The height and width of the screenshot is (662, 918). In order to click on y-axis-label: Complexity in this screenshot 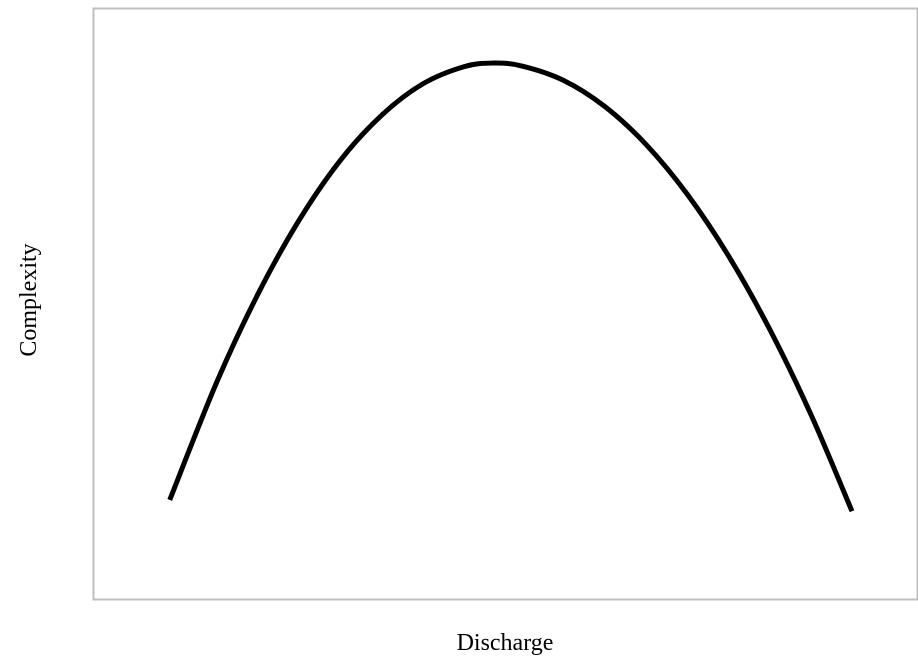, I will do `click(29, 299)`.